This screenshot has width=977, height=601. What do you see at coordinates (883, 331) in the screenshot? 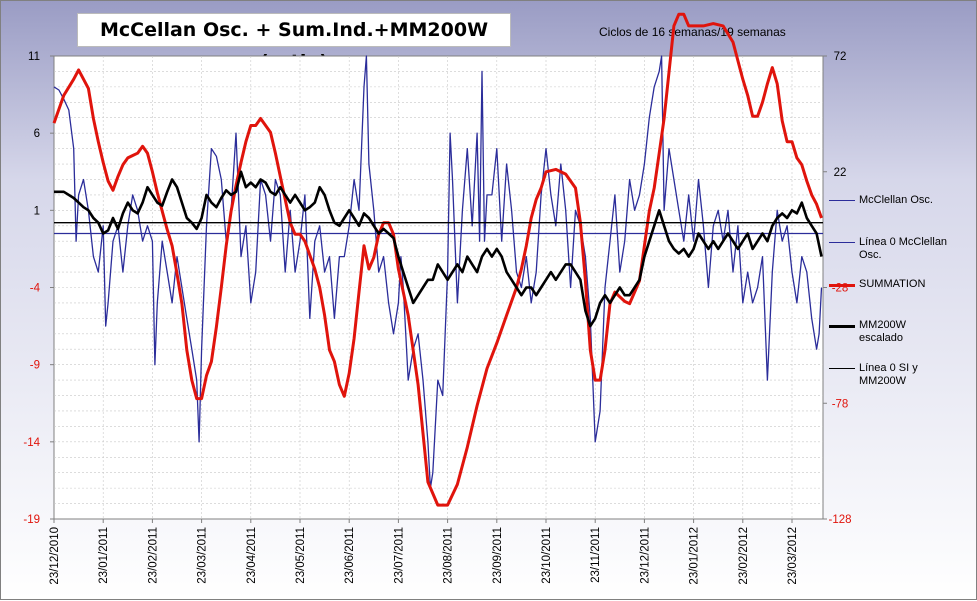
I see `legend-label-mm200w: MM200W escalado` at bounding box center [883, 331].